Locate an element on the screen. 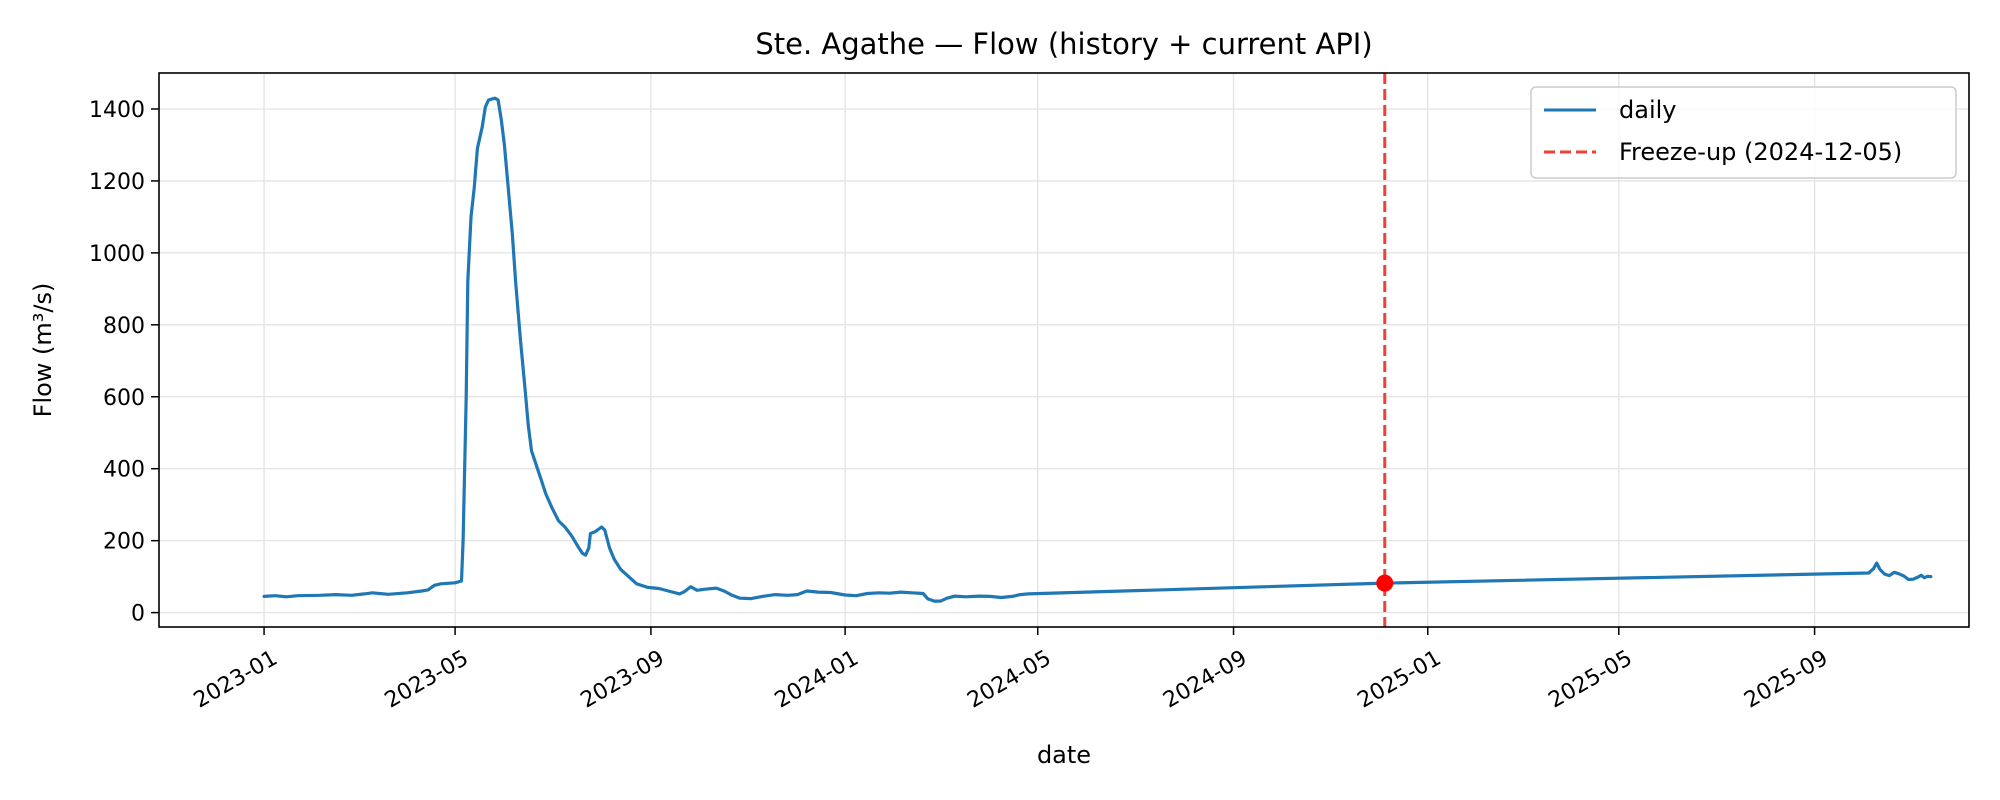  legend: daily Freeze-up (2024-12-05) is located at coordinates (1743, 132).